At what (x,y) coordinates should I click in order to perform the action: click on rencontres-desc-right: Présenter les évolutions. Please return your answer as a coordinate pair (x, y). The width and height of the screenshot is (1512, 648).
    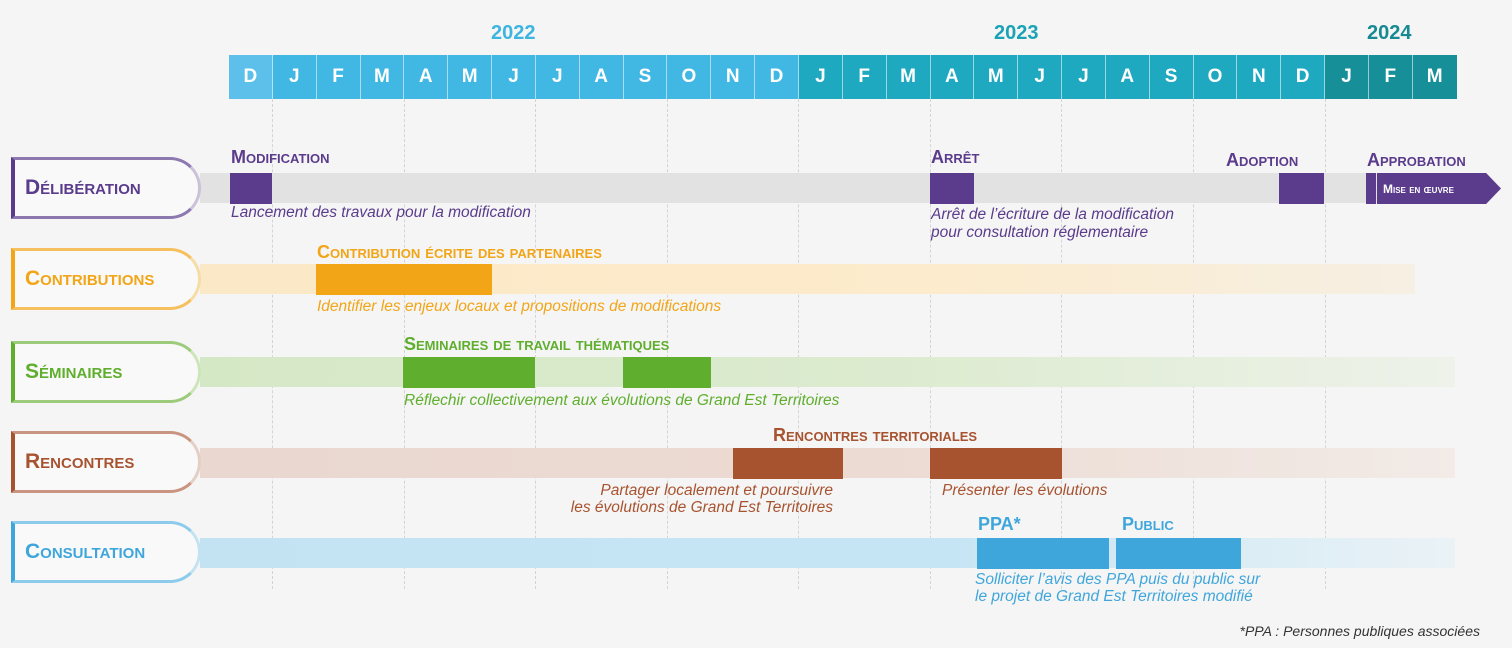
    Looking at the image, I should click on (1025, 490).